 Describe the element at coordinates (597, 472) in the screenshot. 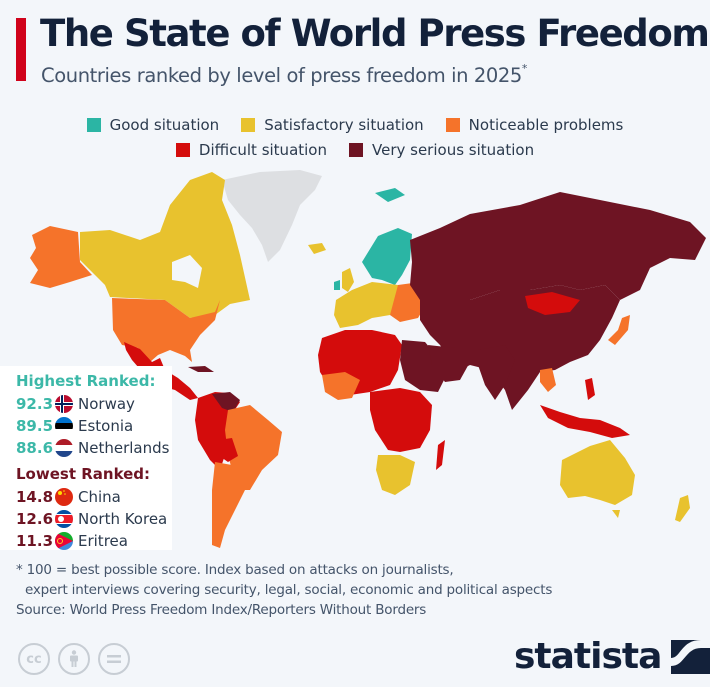

I see `region-australia` at that location.